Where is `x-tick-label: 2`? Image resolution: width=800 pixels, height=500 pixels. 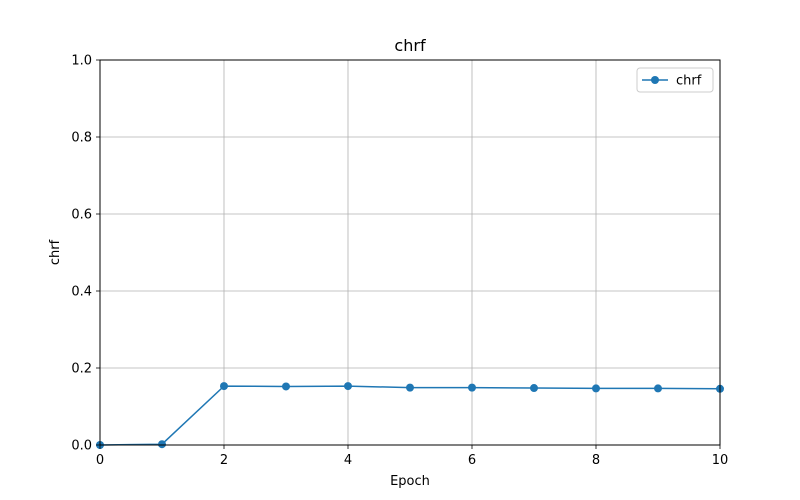 x-tick-label: 2 is located at coordinates (224, 460).